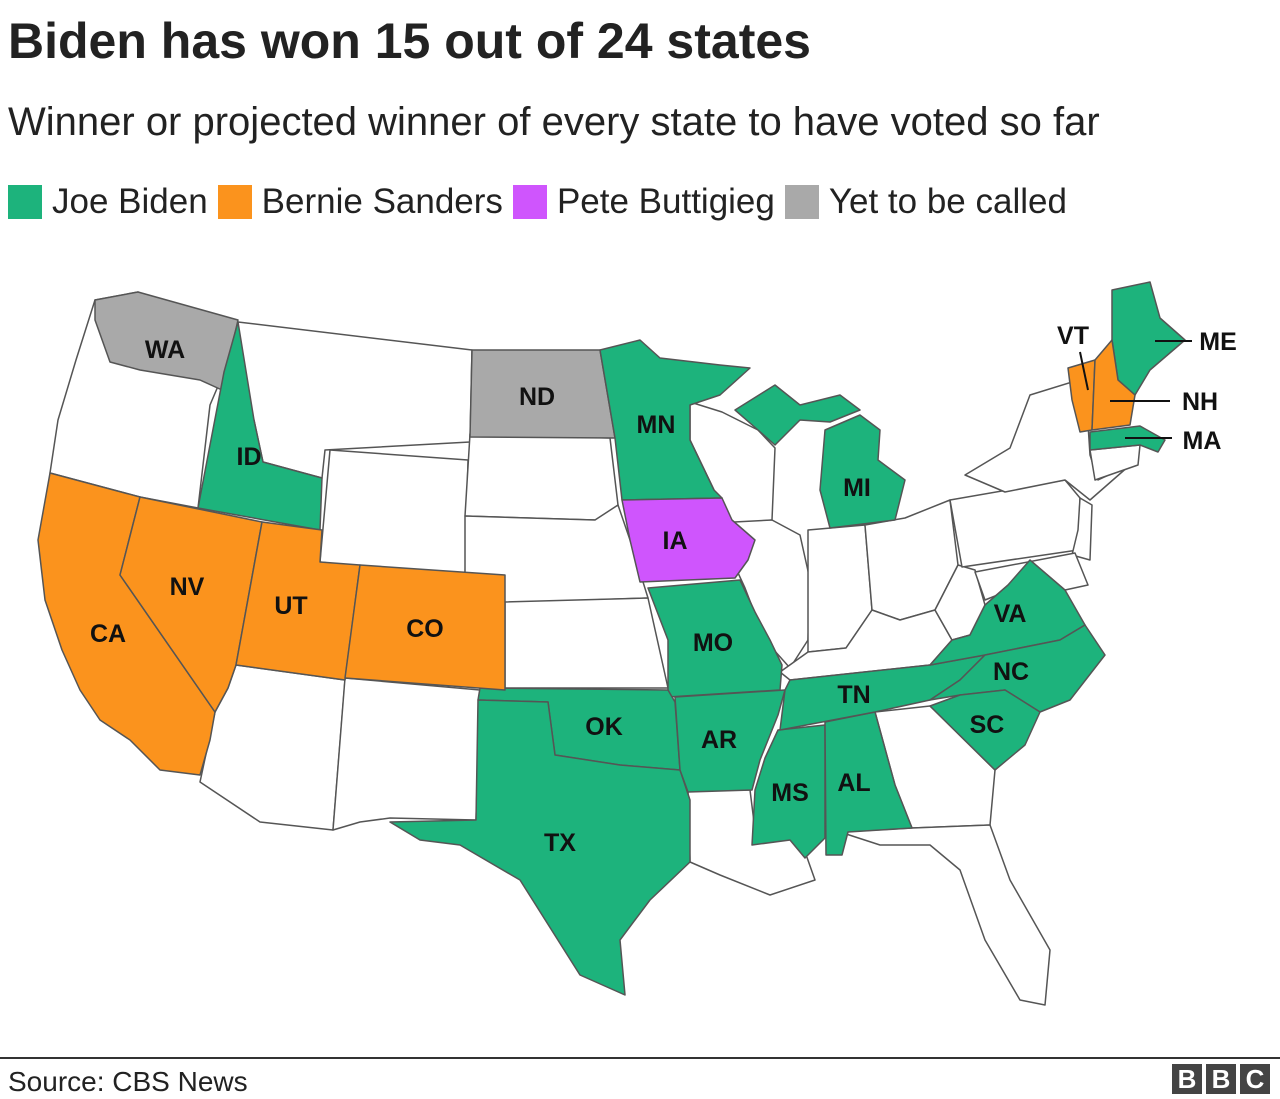 The width and height of the screenshot is (1280, 1099). What do you see at coordinates (128, 1081) in the screenshot?
I see `source-note: Source: CBS News` at bounding box center [128, 1081].